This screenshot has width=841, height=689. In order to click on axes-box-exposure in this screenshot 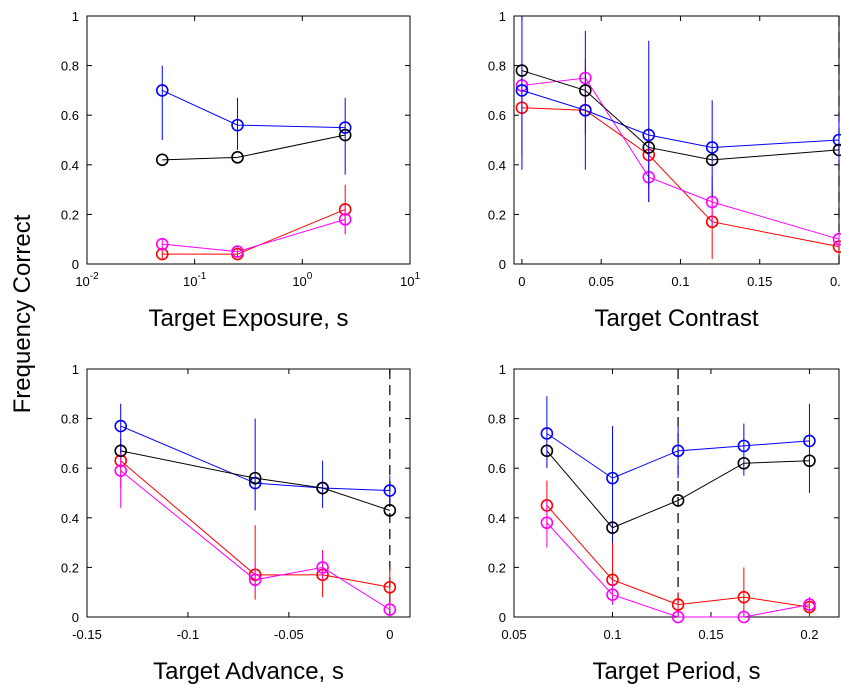, I will do `click(248, 140)`.